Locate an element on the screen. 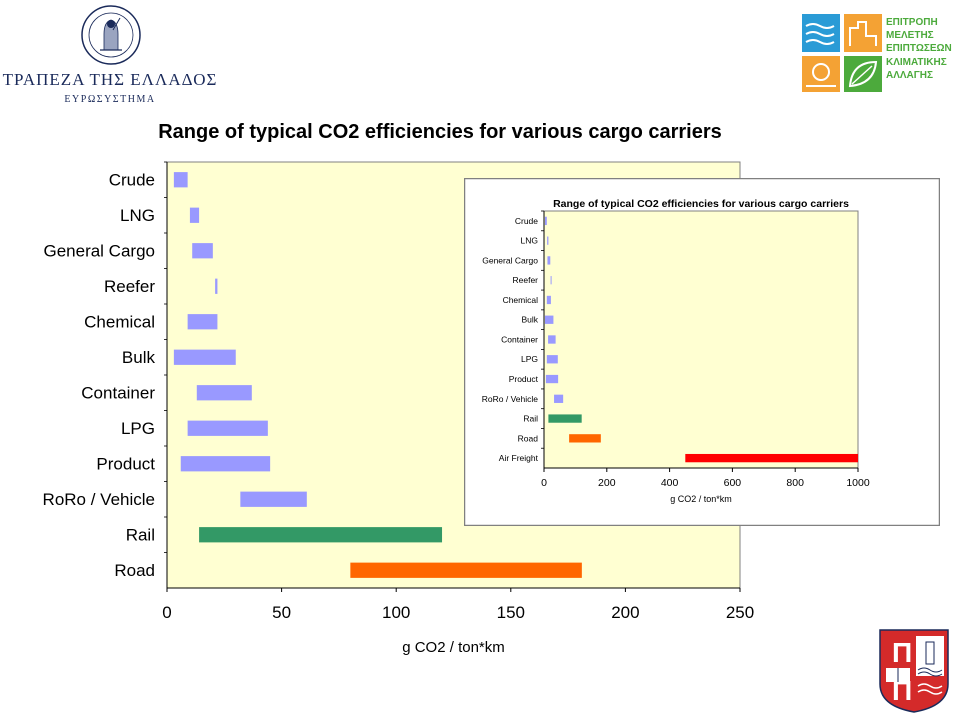  committee-line: ΚΛΙΜΑΤΙΚΗΣ is located at coordinates (916, 62).